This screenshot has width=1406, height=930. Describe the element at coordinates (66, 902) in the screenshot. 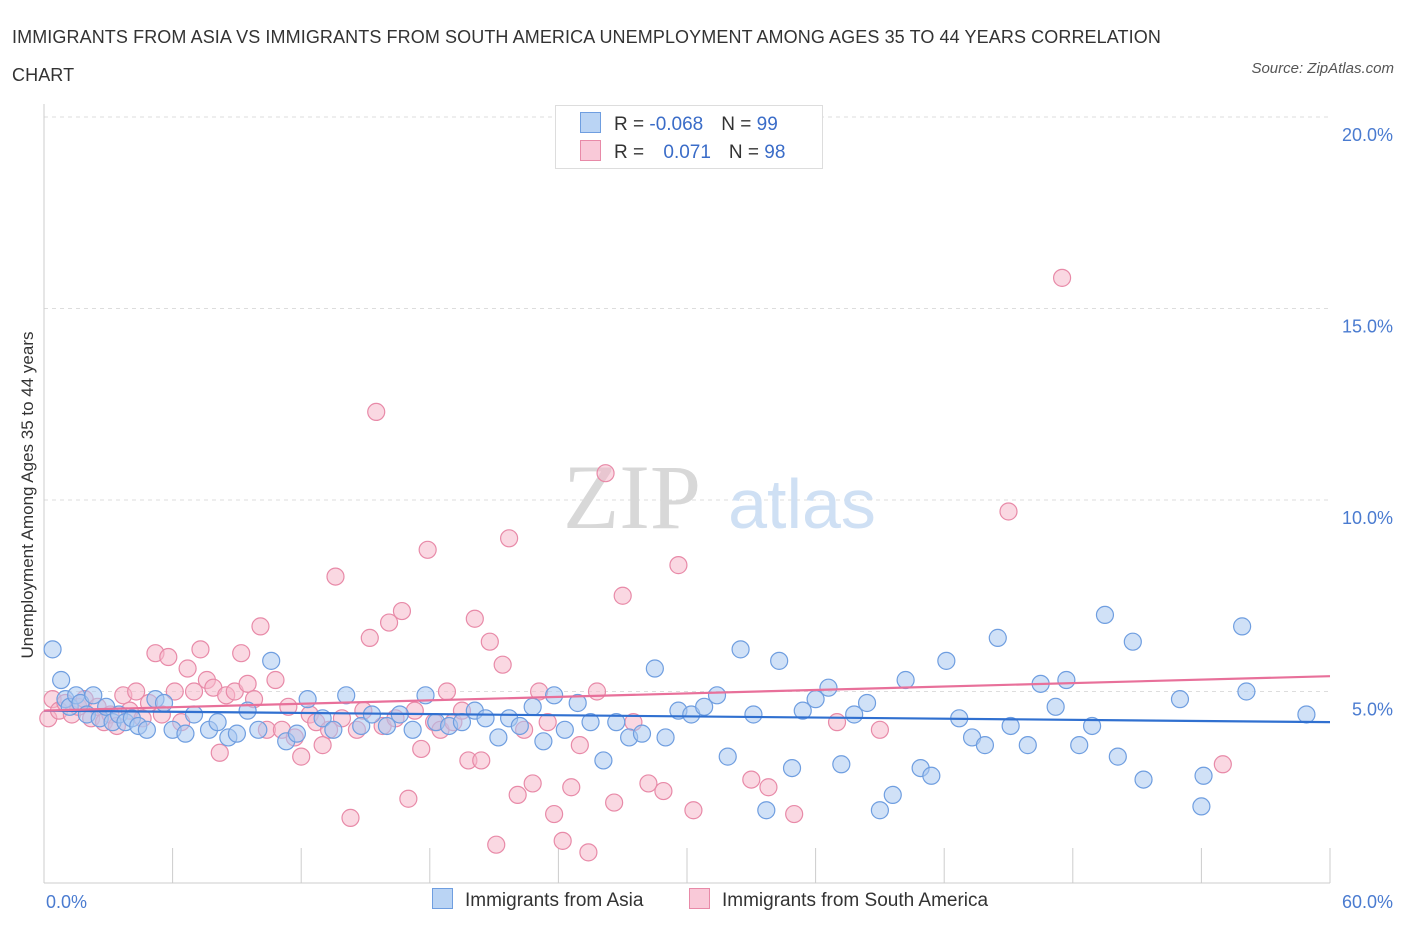

I see `x-tick-label: 0.0%` at that location.